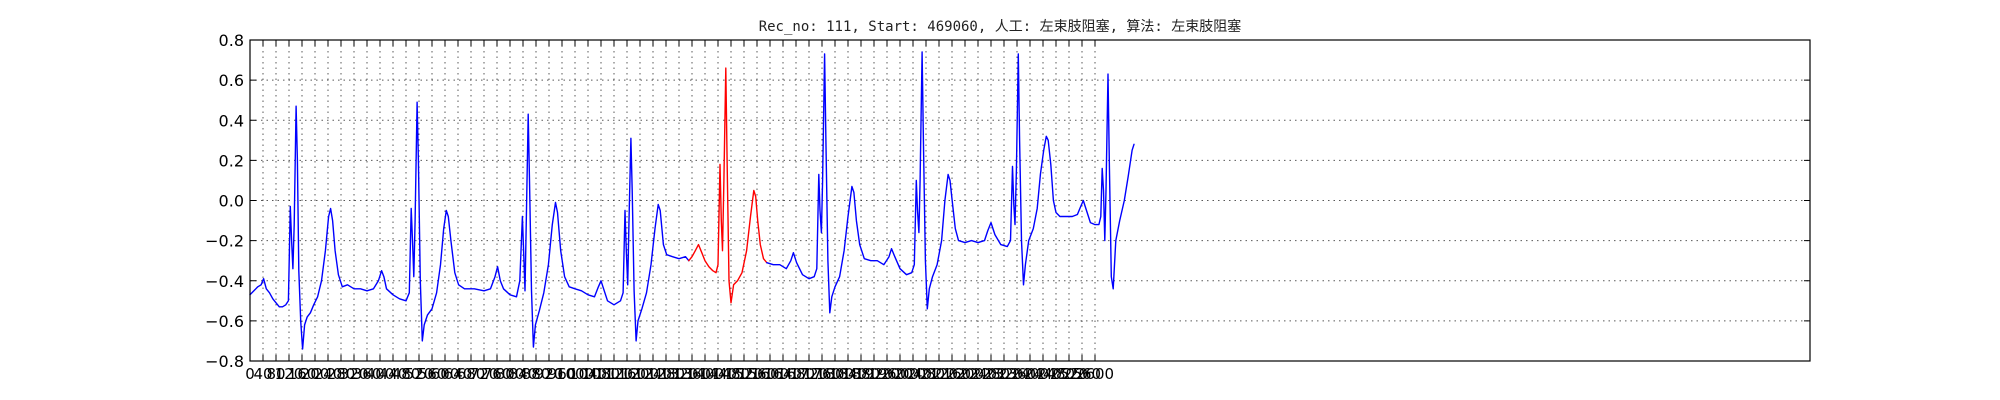 This screenshot has height=400, width=2000. What do you see at coordinates (341, 374) in the screenshot?
I see `x-tick-label: 280` at bounding box center [341, 374].